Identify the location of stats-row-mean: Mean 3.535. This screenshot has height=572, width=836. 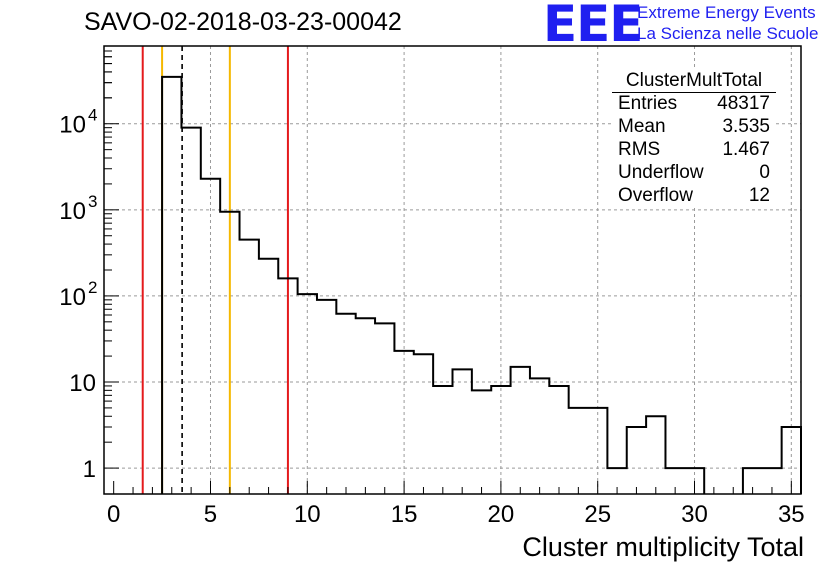
(694, 127).